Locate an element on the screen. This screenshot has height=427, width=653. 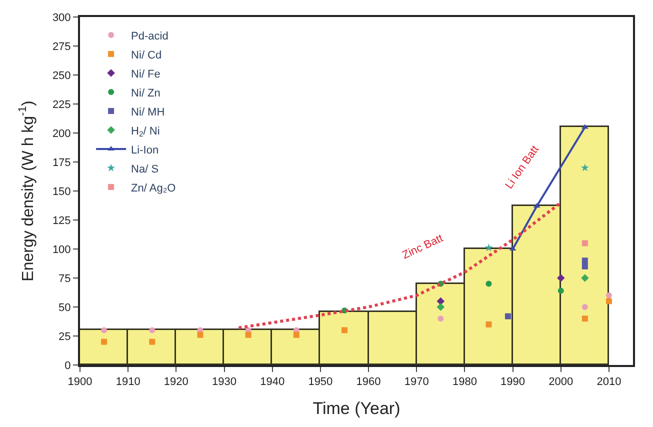
x-tick-label: 1960 is located at coordinates (368, 382).